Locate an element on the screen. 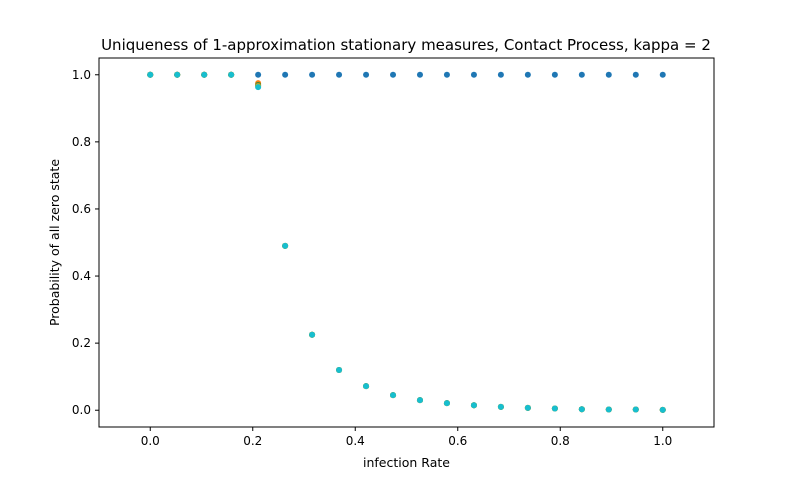  y-tick-label: 1.0 is located at coordinates (81, 75).